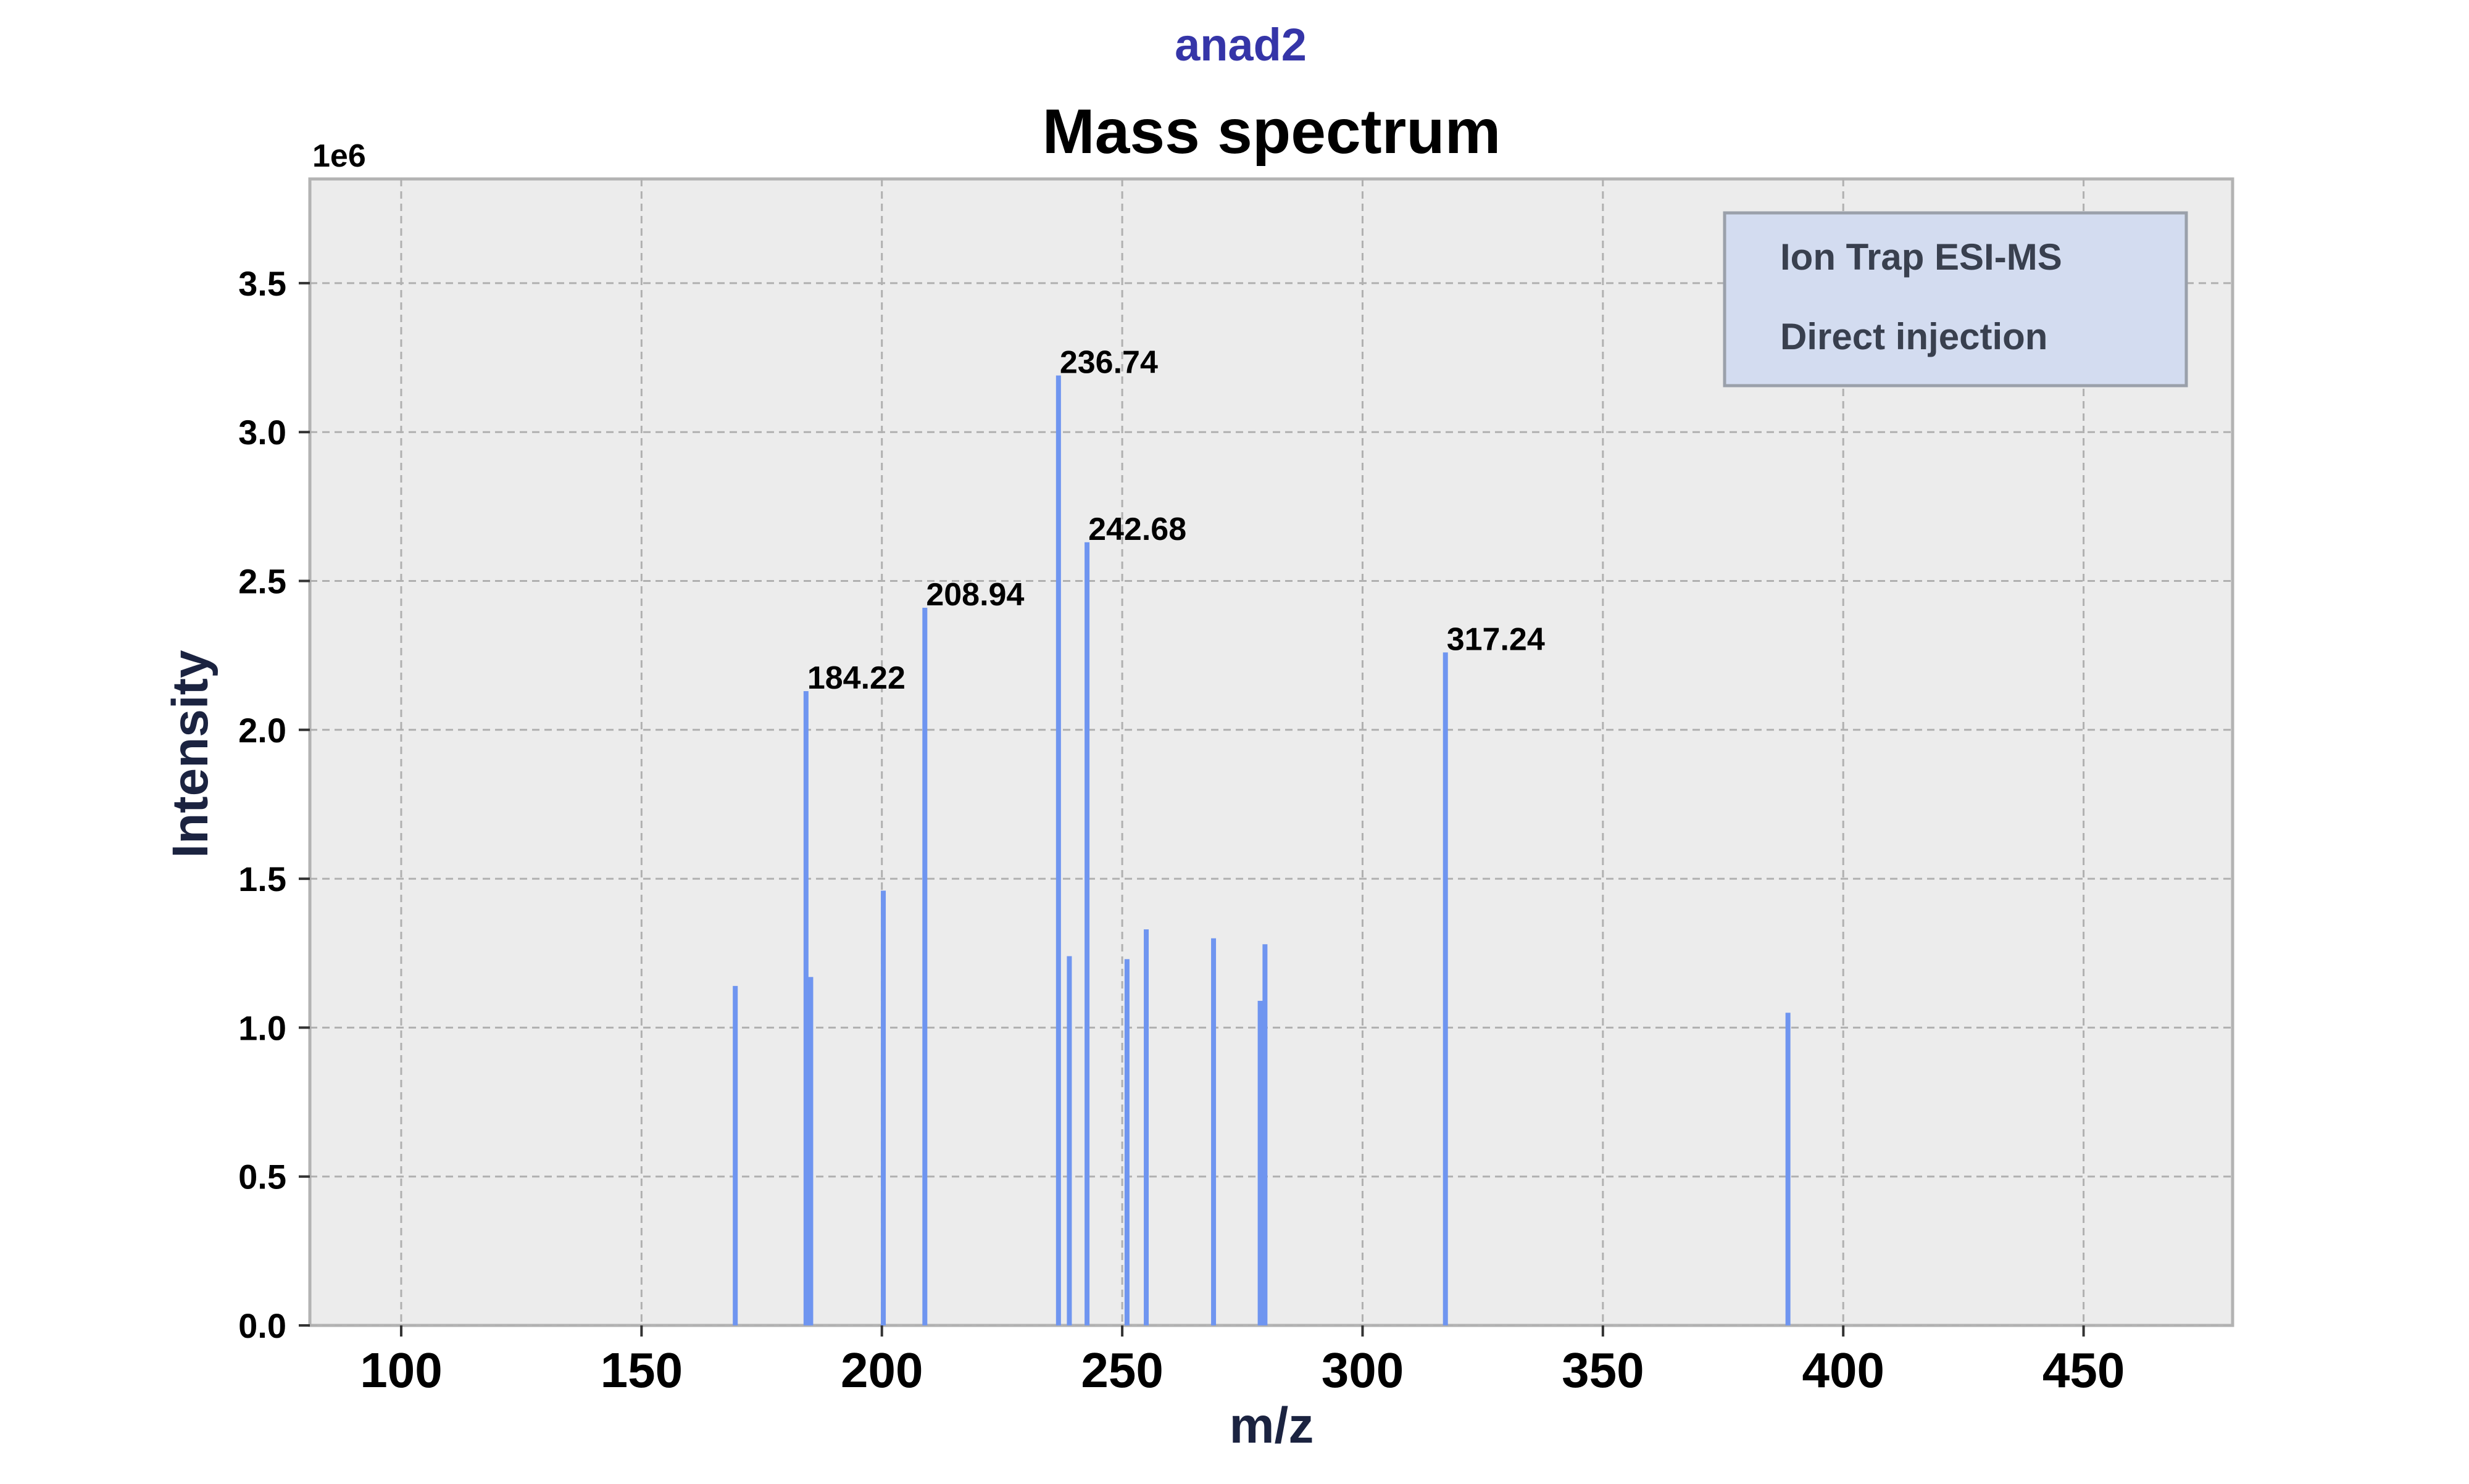 The width and height of the screenshot is (2469, 1484). Describe the element at coordinates (882, 1371) in the screenshot. I see `x-tick-label: 200` at that location.